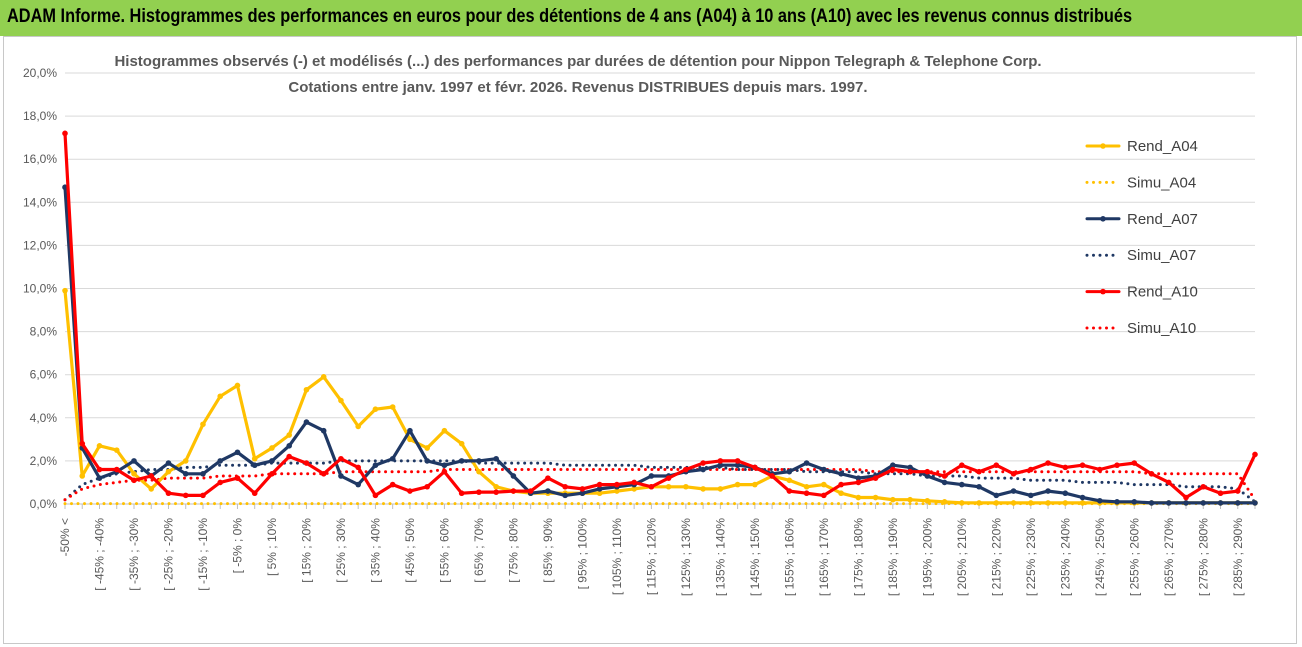 This screenshot has width=1302, height=647. Describe the element at coordinates (272, 547) in the screenshot. I see `x-tick-label: [ 5% ; 10%` at that location.